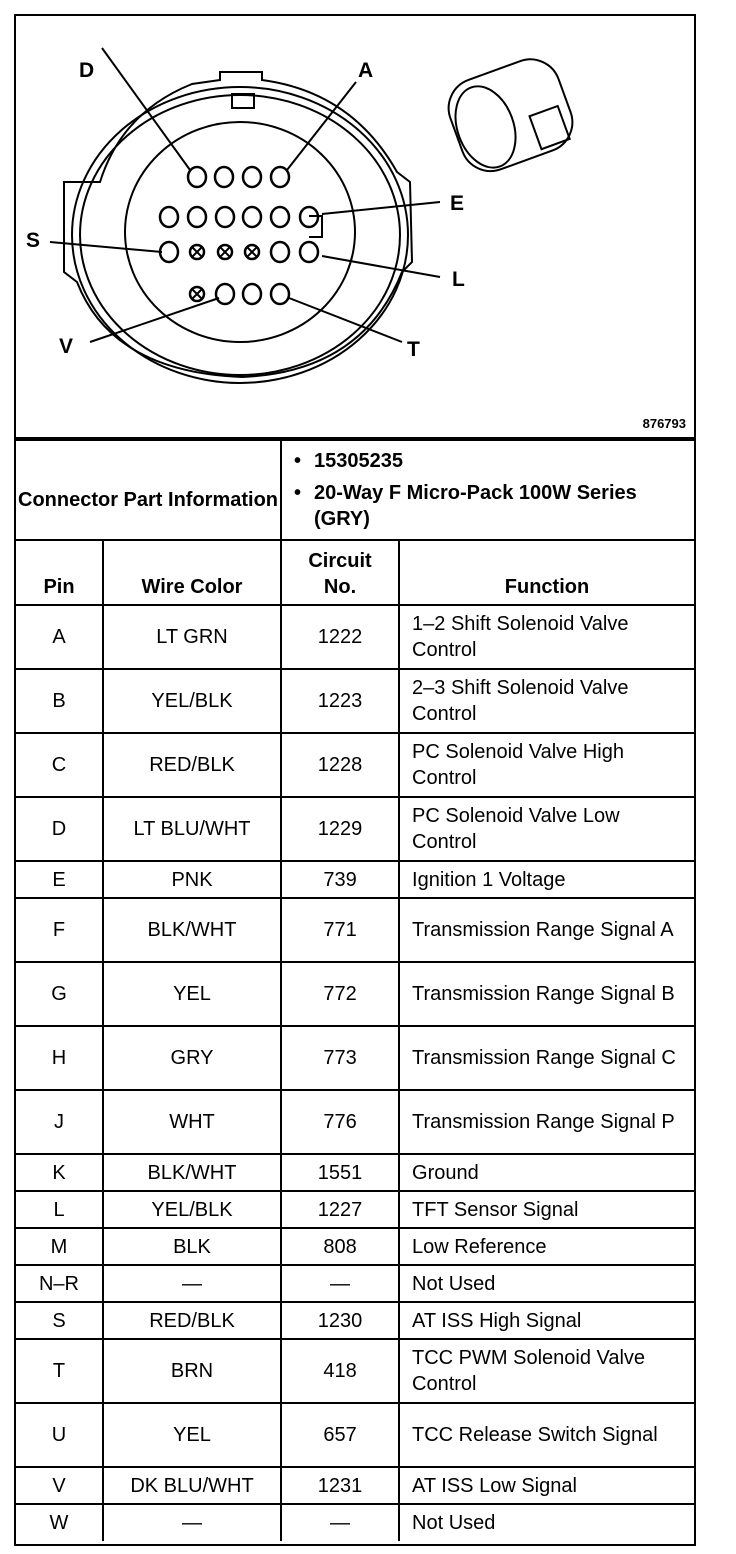 The height and width of the screenshot is (1554, 736). I want to click on pin-cavities, so click(239, 235).